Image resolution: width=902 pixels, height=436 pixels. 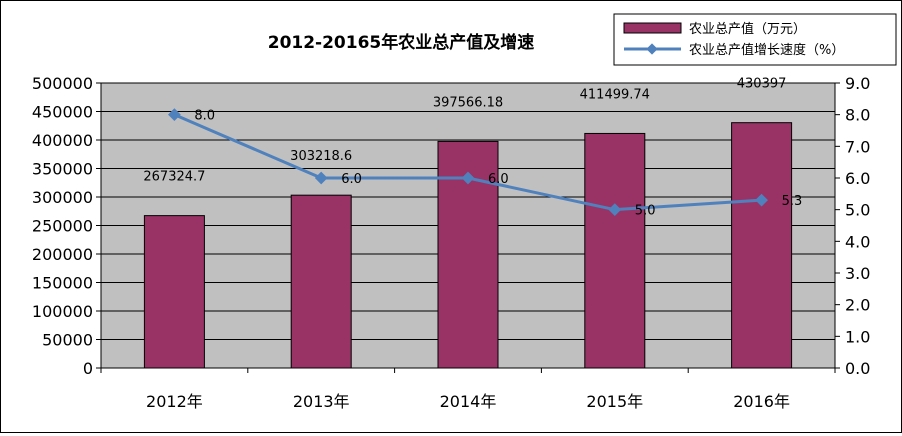 What do you see at coordinates (857, 273) in the screenshot?
I see `y-right-tick-label: 3.0` at bounding box center [857, 273].